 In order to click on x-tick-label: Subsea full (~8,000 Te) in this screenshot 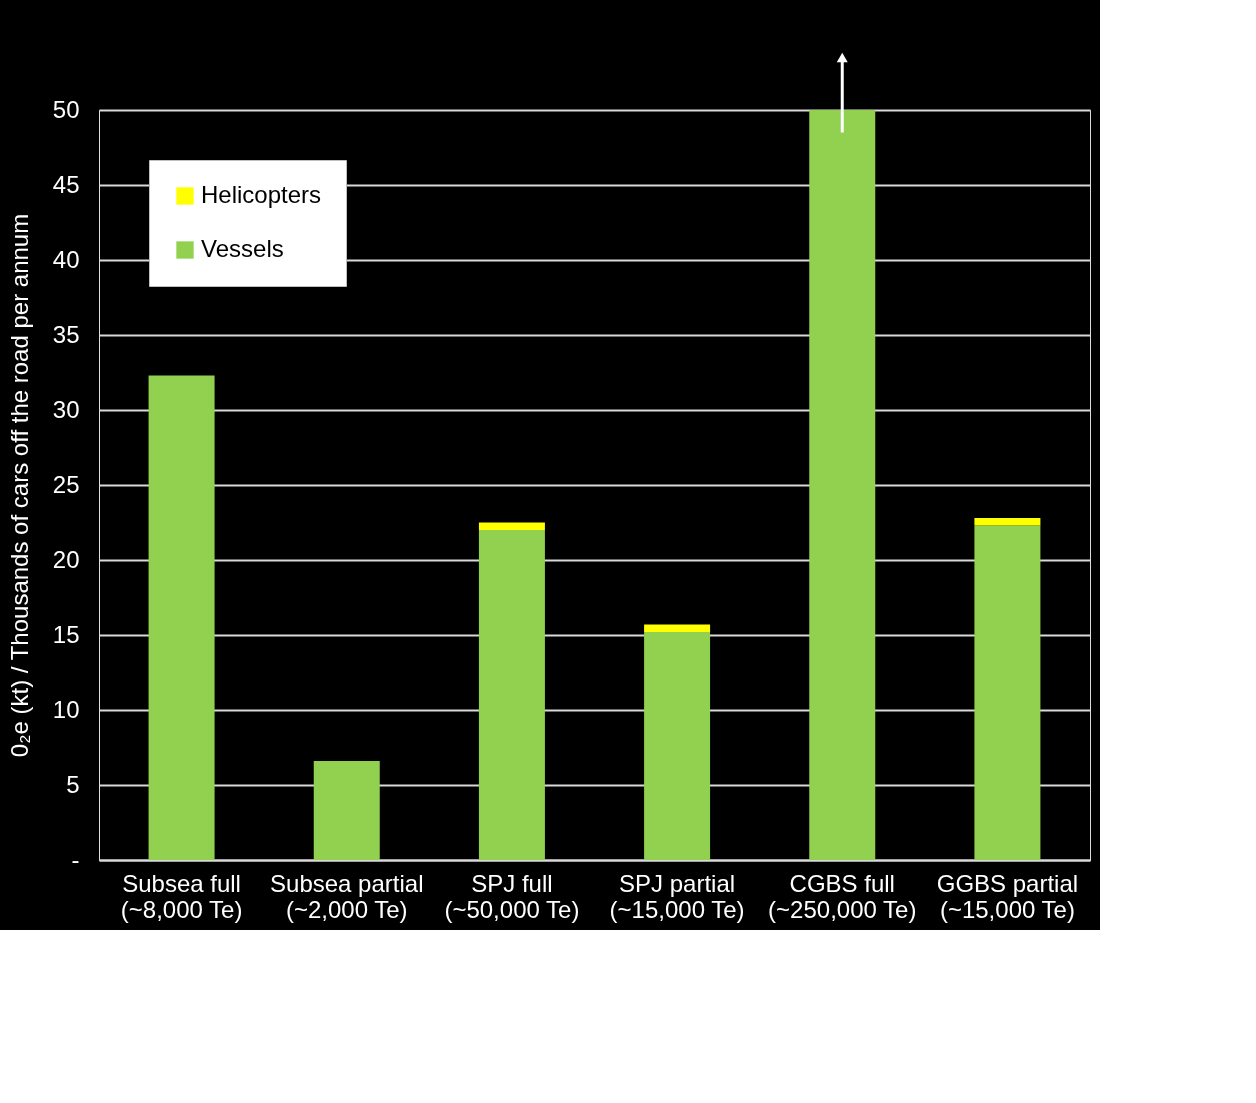, I will do `click(181, 896)`.